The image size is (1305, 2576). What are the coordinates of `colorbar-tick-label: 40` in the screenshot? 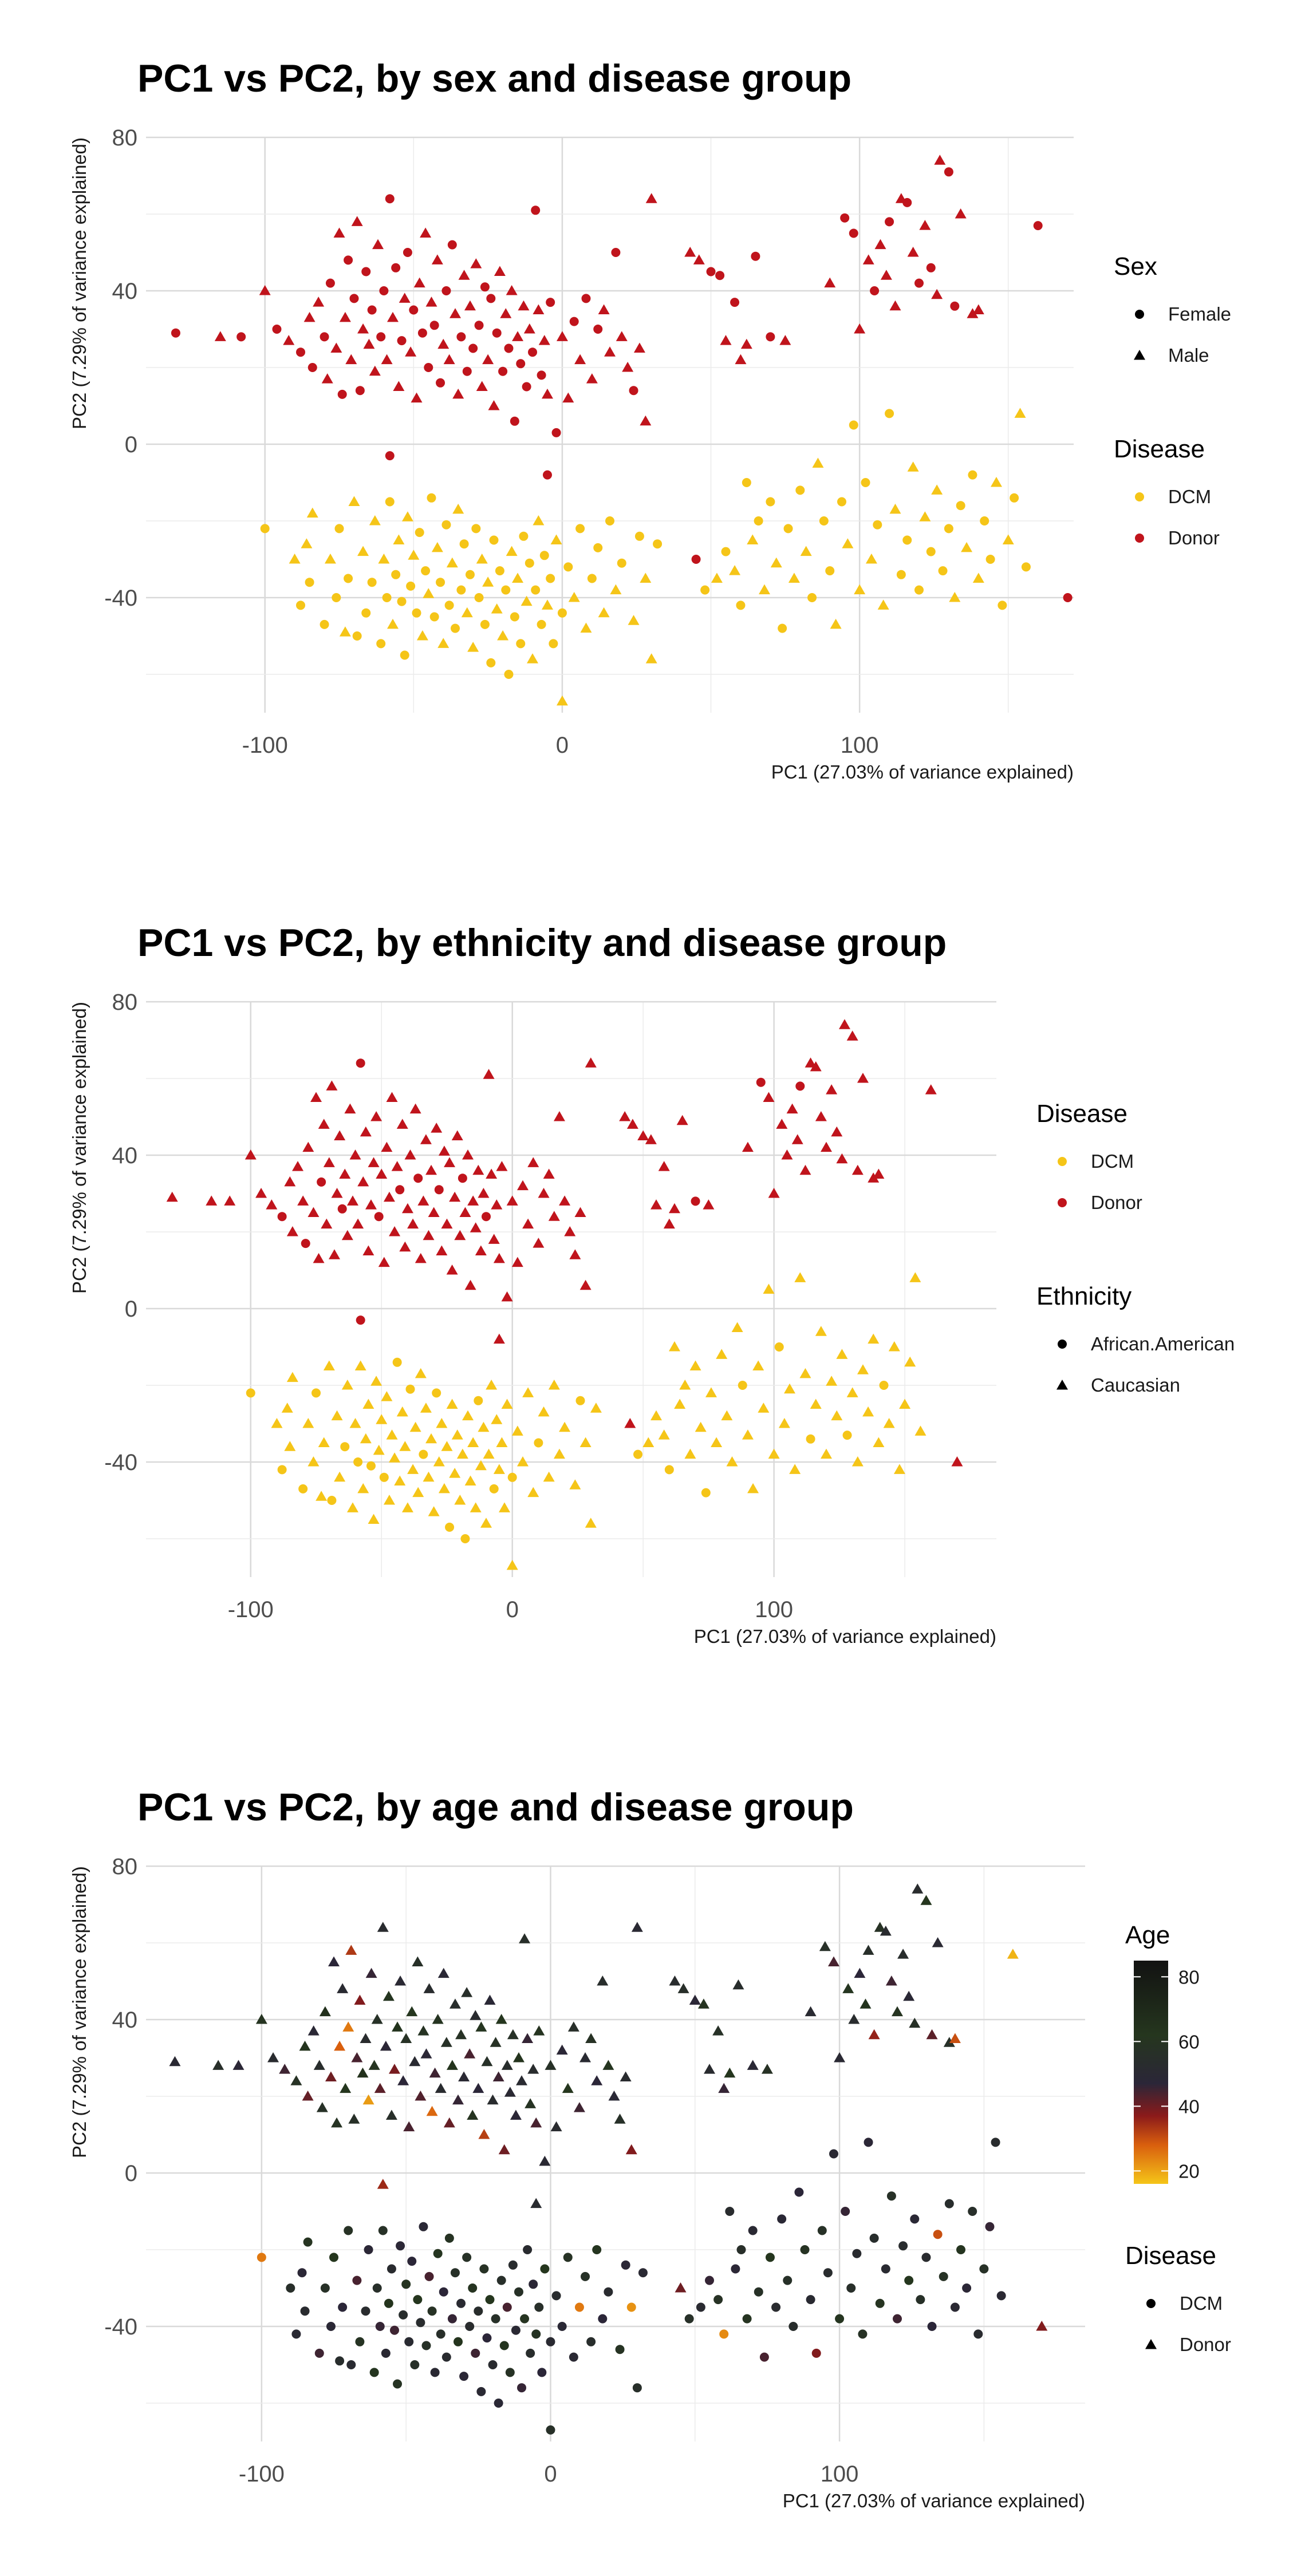 It's located at (1189, 2106).